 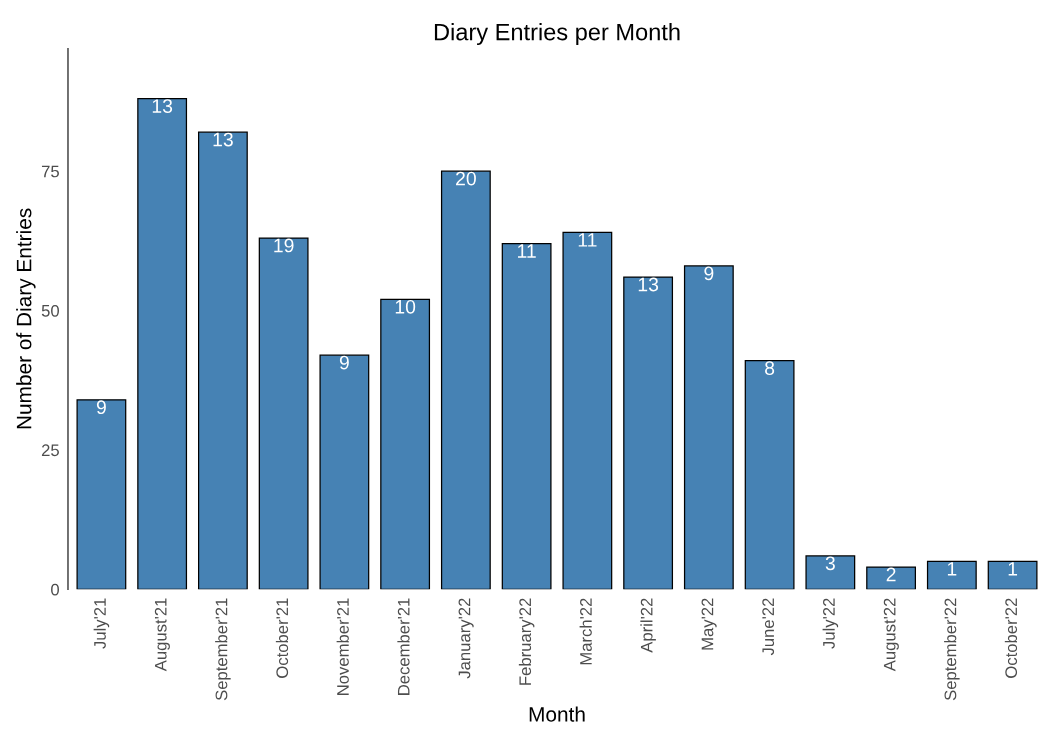 What do you see at coordinates (1011, 638) in the screenshot?
I see `x-tick-label: October'22` at bounding box center [1011, 638].